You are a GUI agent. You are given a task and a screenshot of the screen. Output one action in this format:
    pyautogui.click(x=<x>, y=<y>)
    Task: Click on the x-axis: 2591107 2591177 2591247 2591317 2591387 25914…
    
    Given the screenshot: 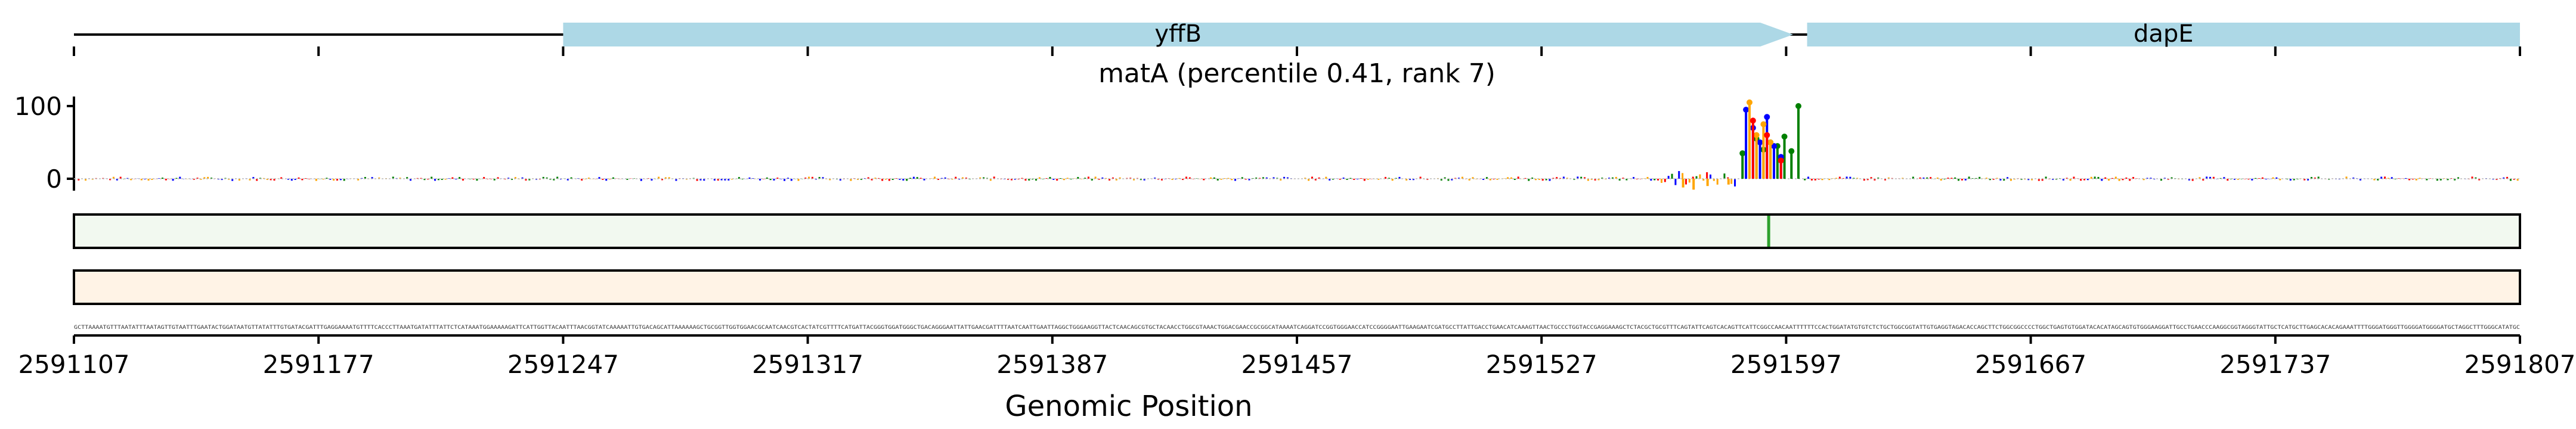 What is the action you would take?
    pyautogui.click(x=1297, y=356)
    